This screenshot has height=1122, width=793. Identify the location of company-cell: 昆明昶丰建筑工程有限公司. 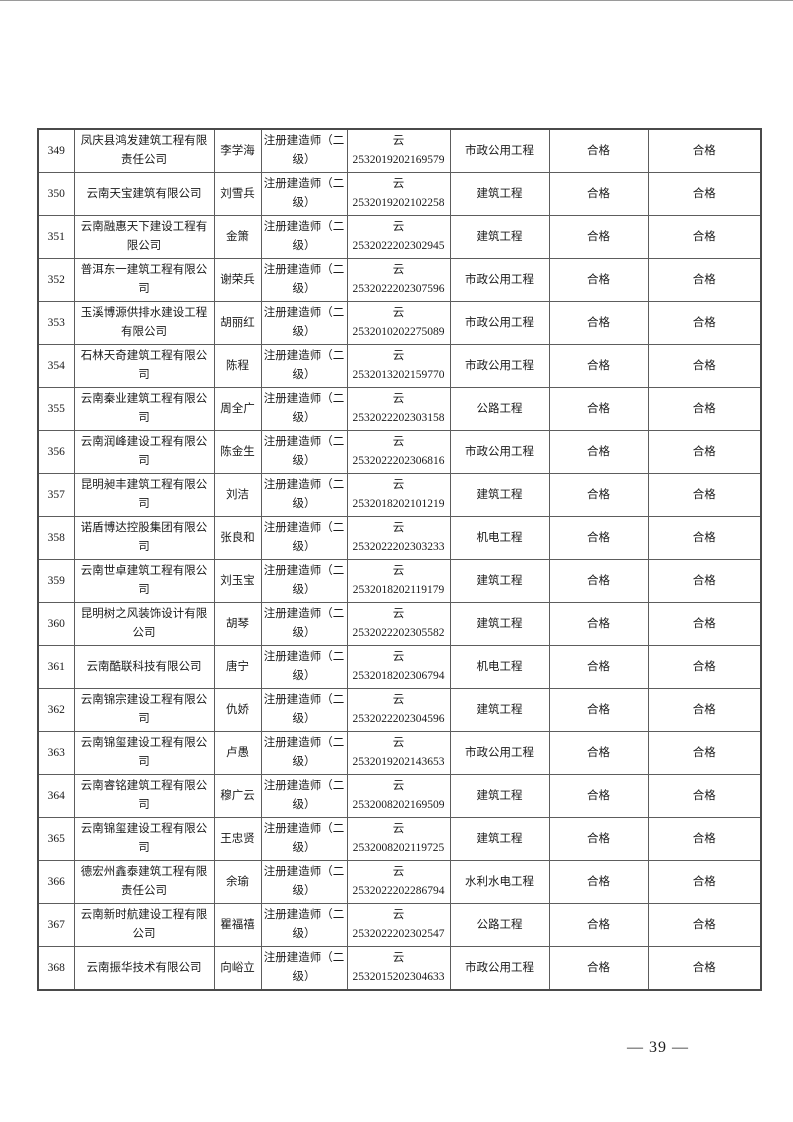
(144, 495).